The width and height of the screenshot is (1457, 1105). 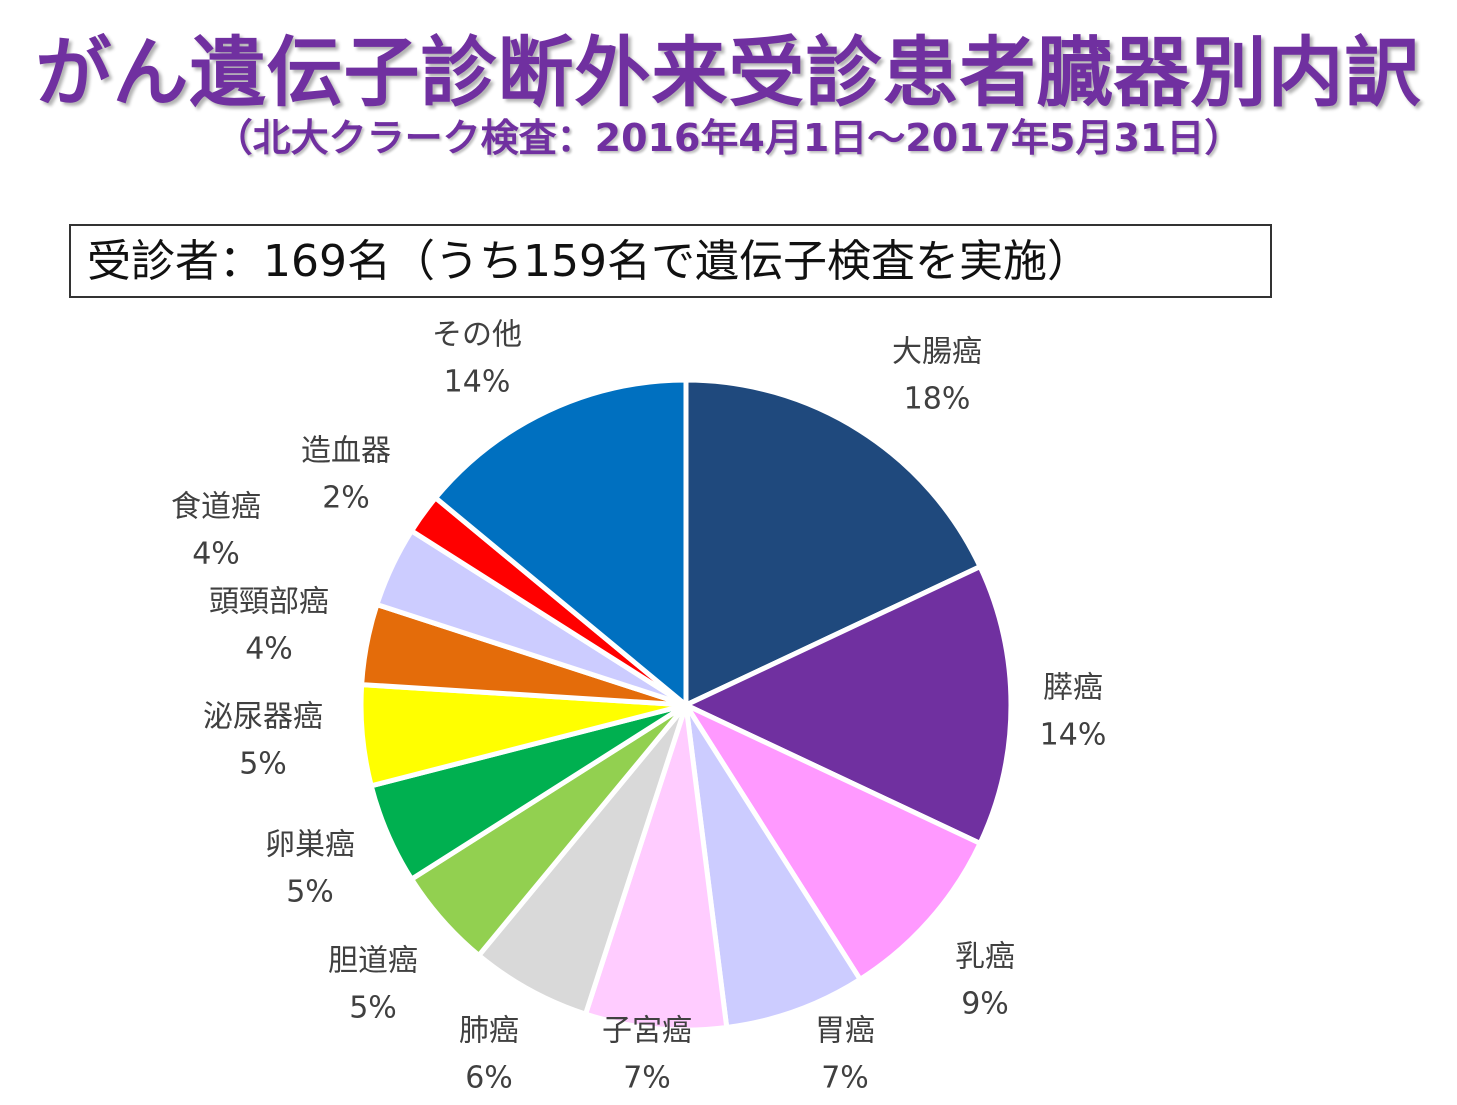 I want to click on slice-name-label: 乳癌, so click(x=985, y=957).